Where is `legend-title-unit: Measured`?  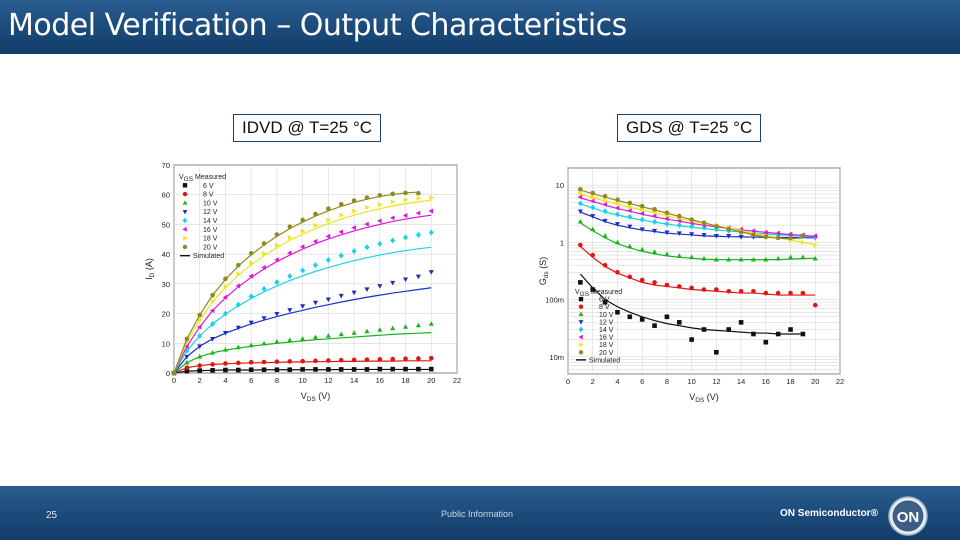 legend-title-unit: Measured is located at coordinates (605, 292).